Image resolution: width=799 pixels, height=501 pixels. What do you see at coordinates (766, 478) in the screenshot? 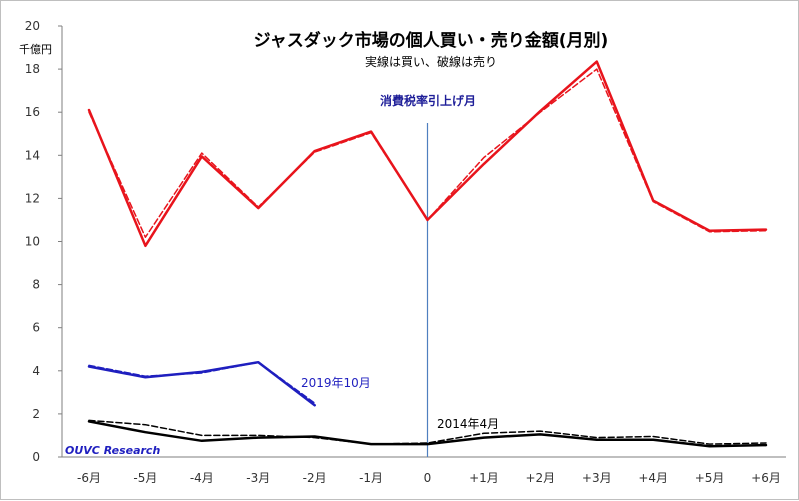
I see `x-tick-label: +6月` at bounding box center [766, 478].